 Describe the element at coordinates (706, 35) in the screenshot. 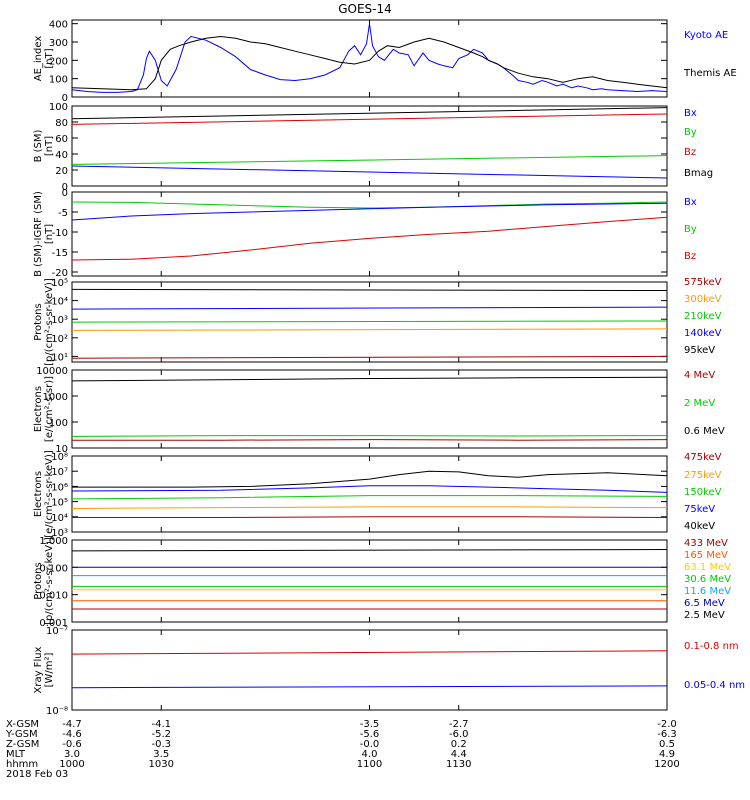

I see `legend-entry: Kyoto AE` at that location.